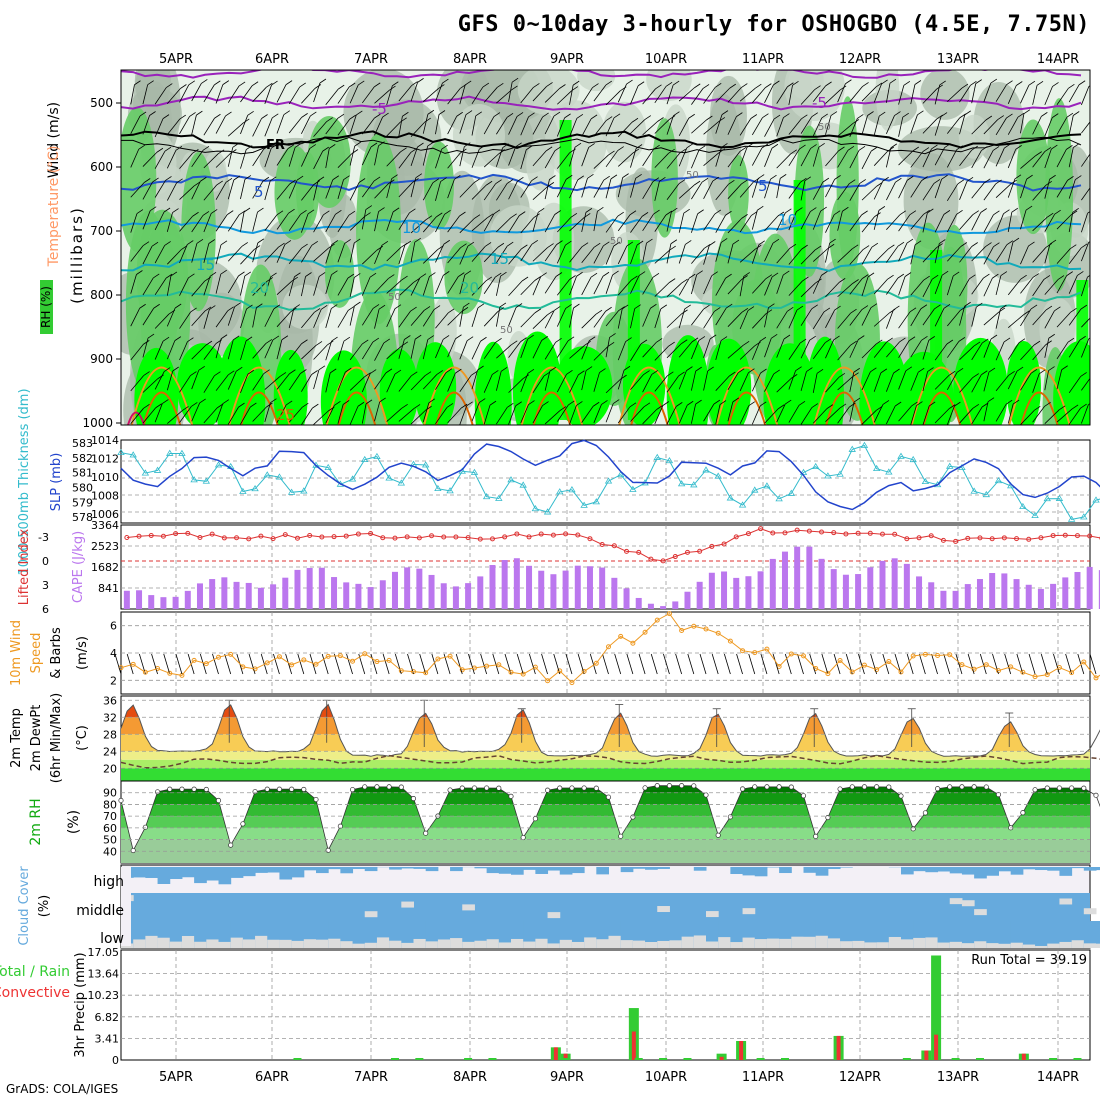 The image size is (1100, 1100). Describe the element at coordinates (82, 458) in the screenshot. I see `thickness-tick-label: 582` at that location.